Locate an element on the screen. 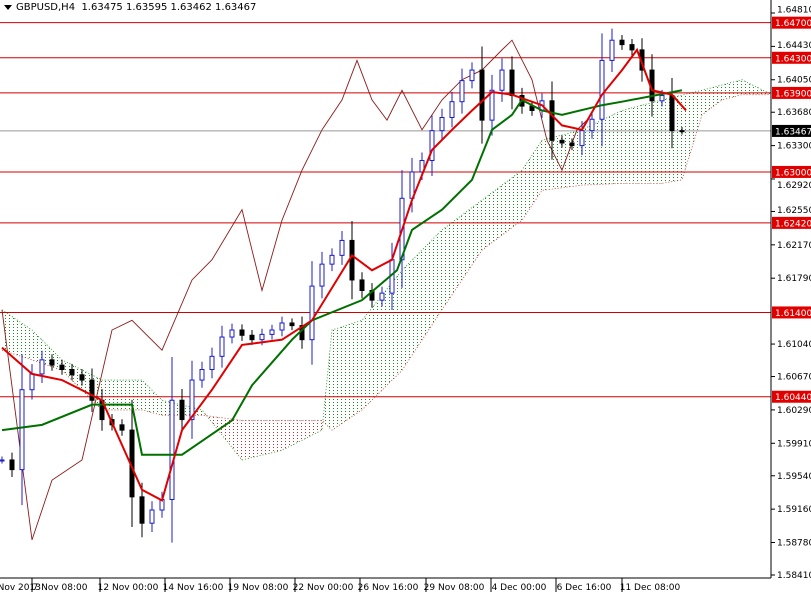 The image size is (811, 595). ohlc-values: 1.63475 1.63595 1.63462 1.63467 is located at coordinates (169, 7).